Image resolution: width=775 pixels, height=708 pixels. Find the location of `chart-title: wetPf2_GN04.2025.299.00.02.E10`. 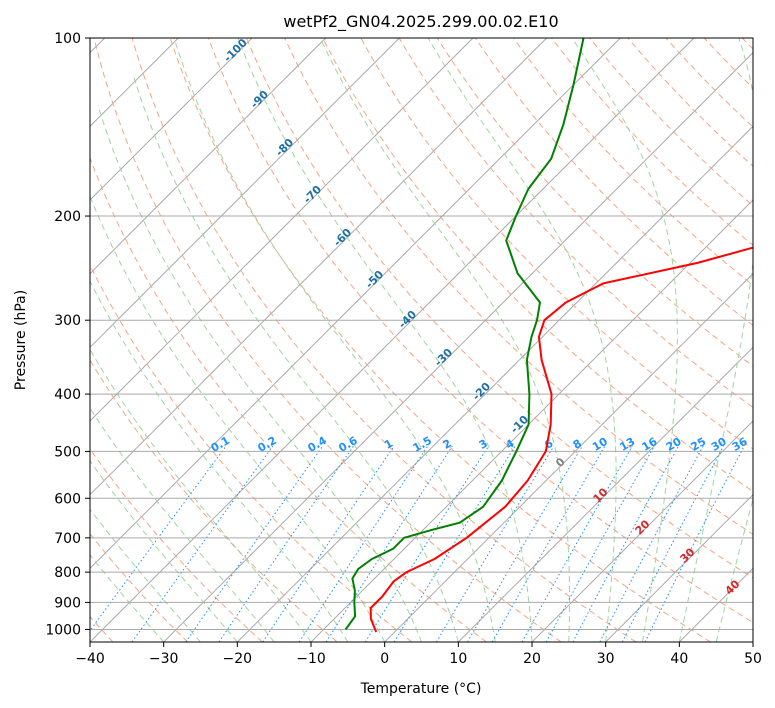

chart-title: wetPf2_GN04.2025.299.00.02.E10 is located at coordinates (420, 22).